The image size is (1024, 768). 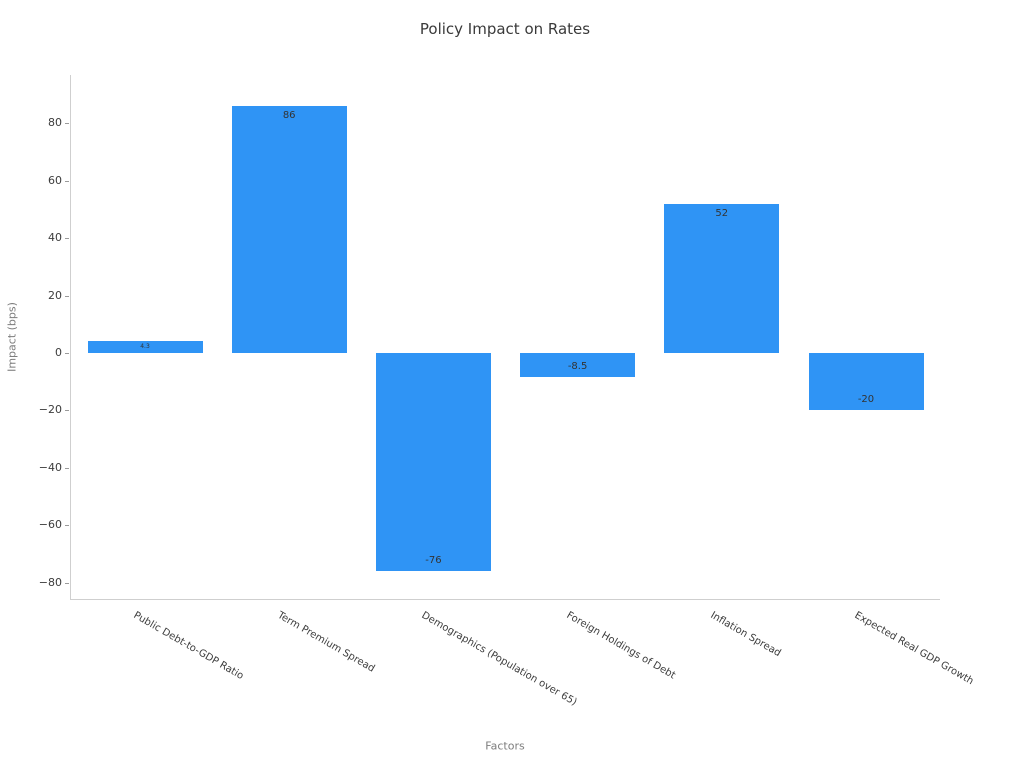 What do you see at coordinates (55, 238) in the screenshot?
I see `y-tick-label: 40` at bounding box center [55, 238].